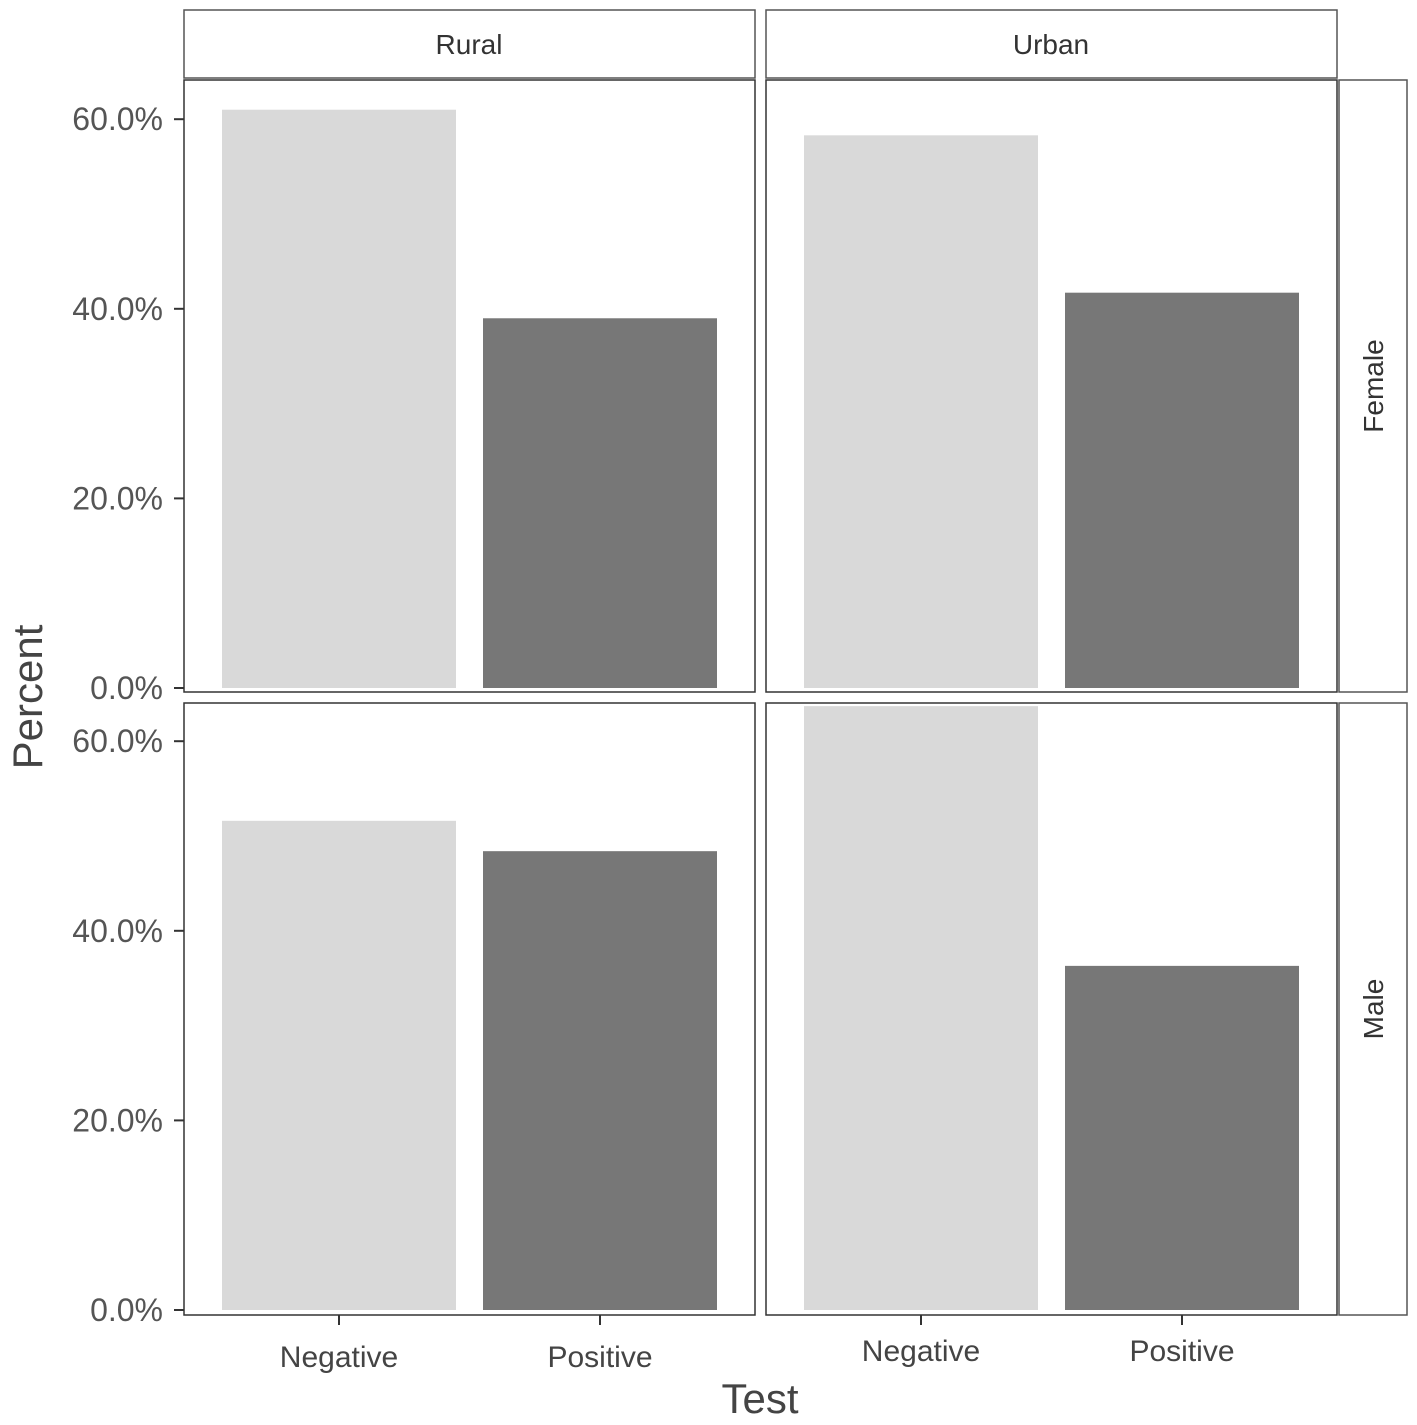 This screenshot has height=1425, width=1417. Describe the element at coordinates (27, 696) in the screenshot. I see `y-axis-title: Percent` at that location.